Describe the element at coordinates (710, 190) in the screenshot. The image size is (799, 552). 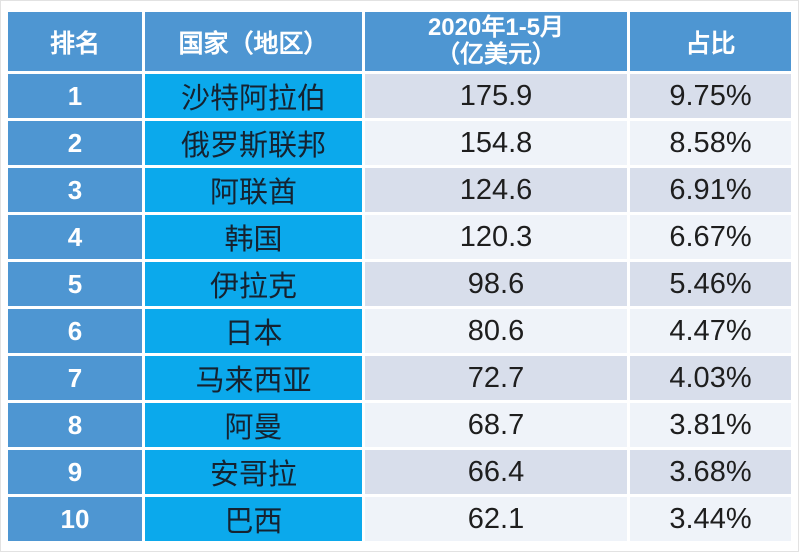
I see `share-cell: 6.91%` at that location.